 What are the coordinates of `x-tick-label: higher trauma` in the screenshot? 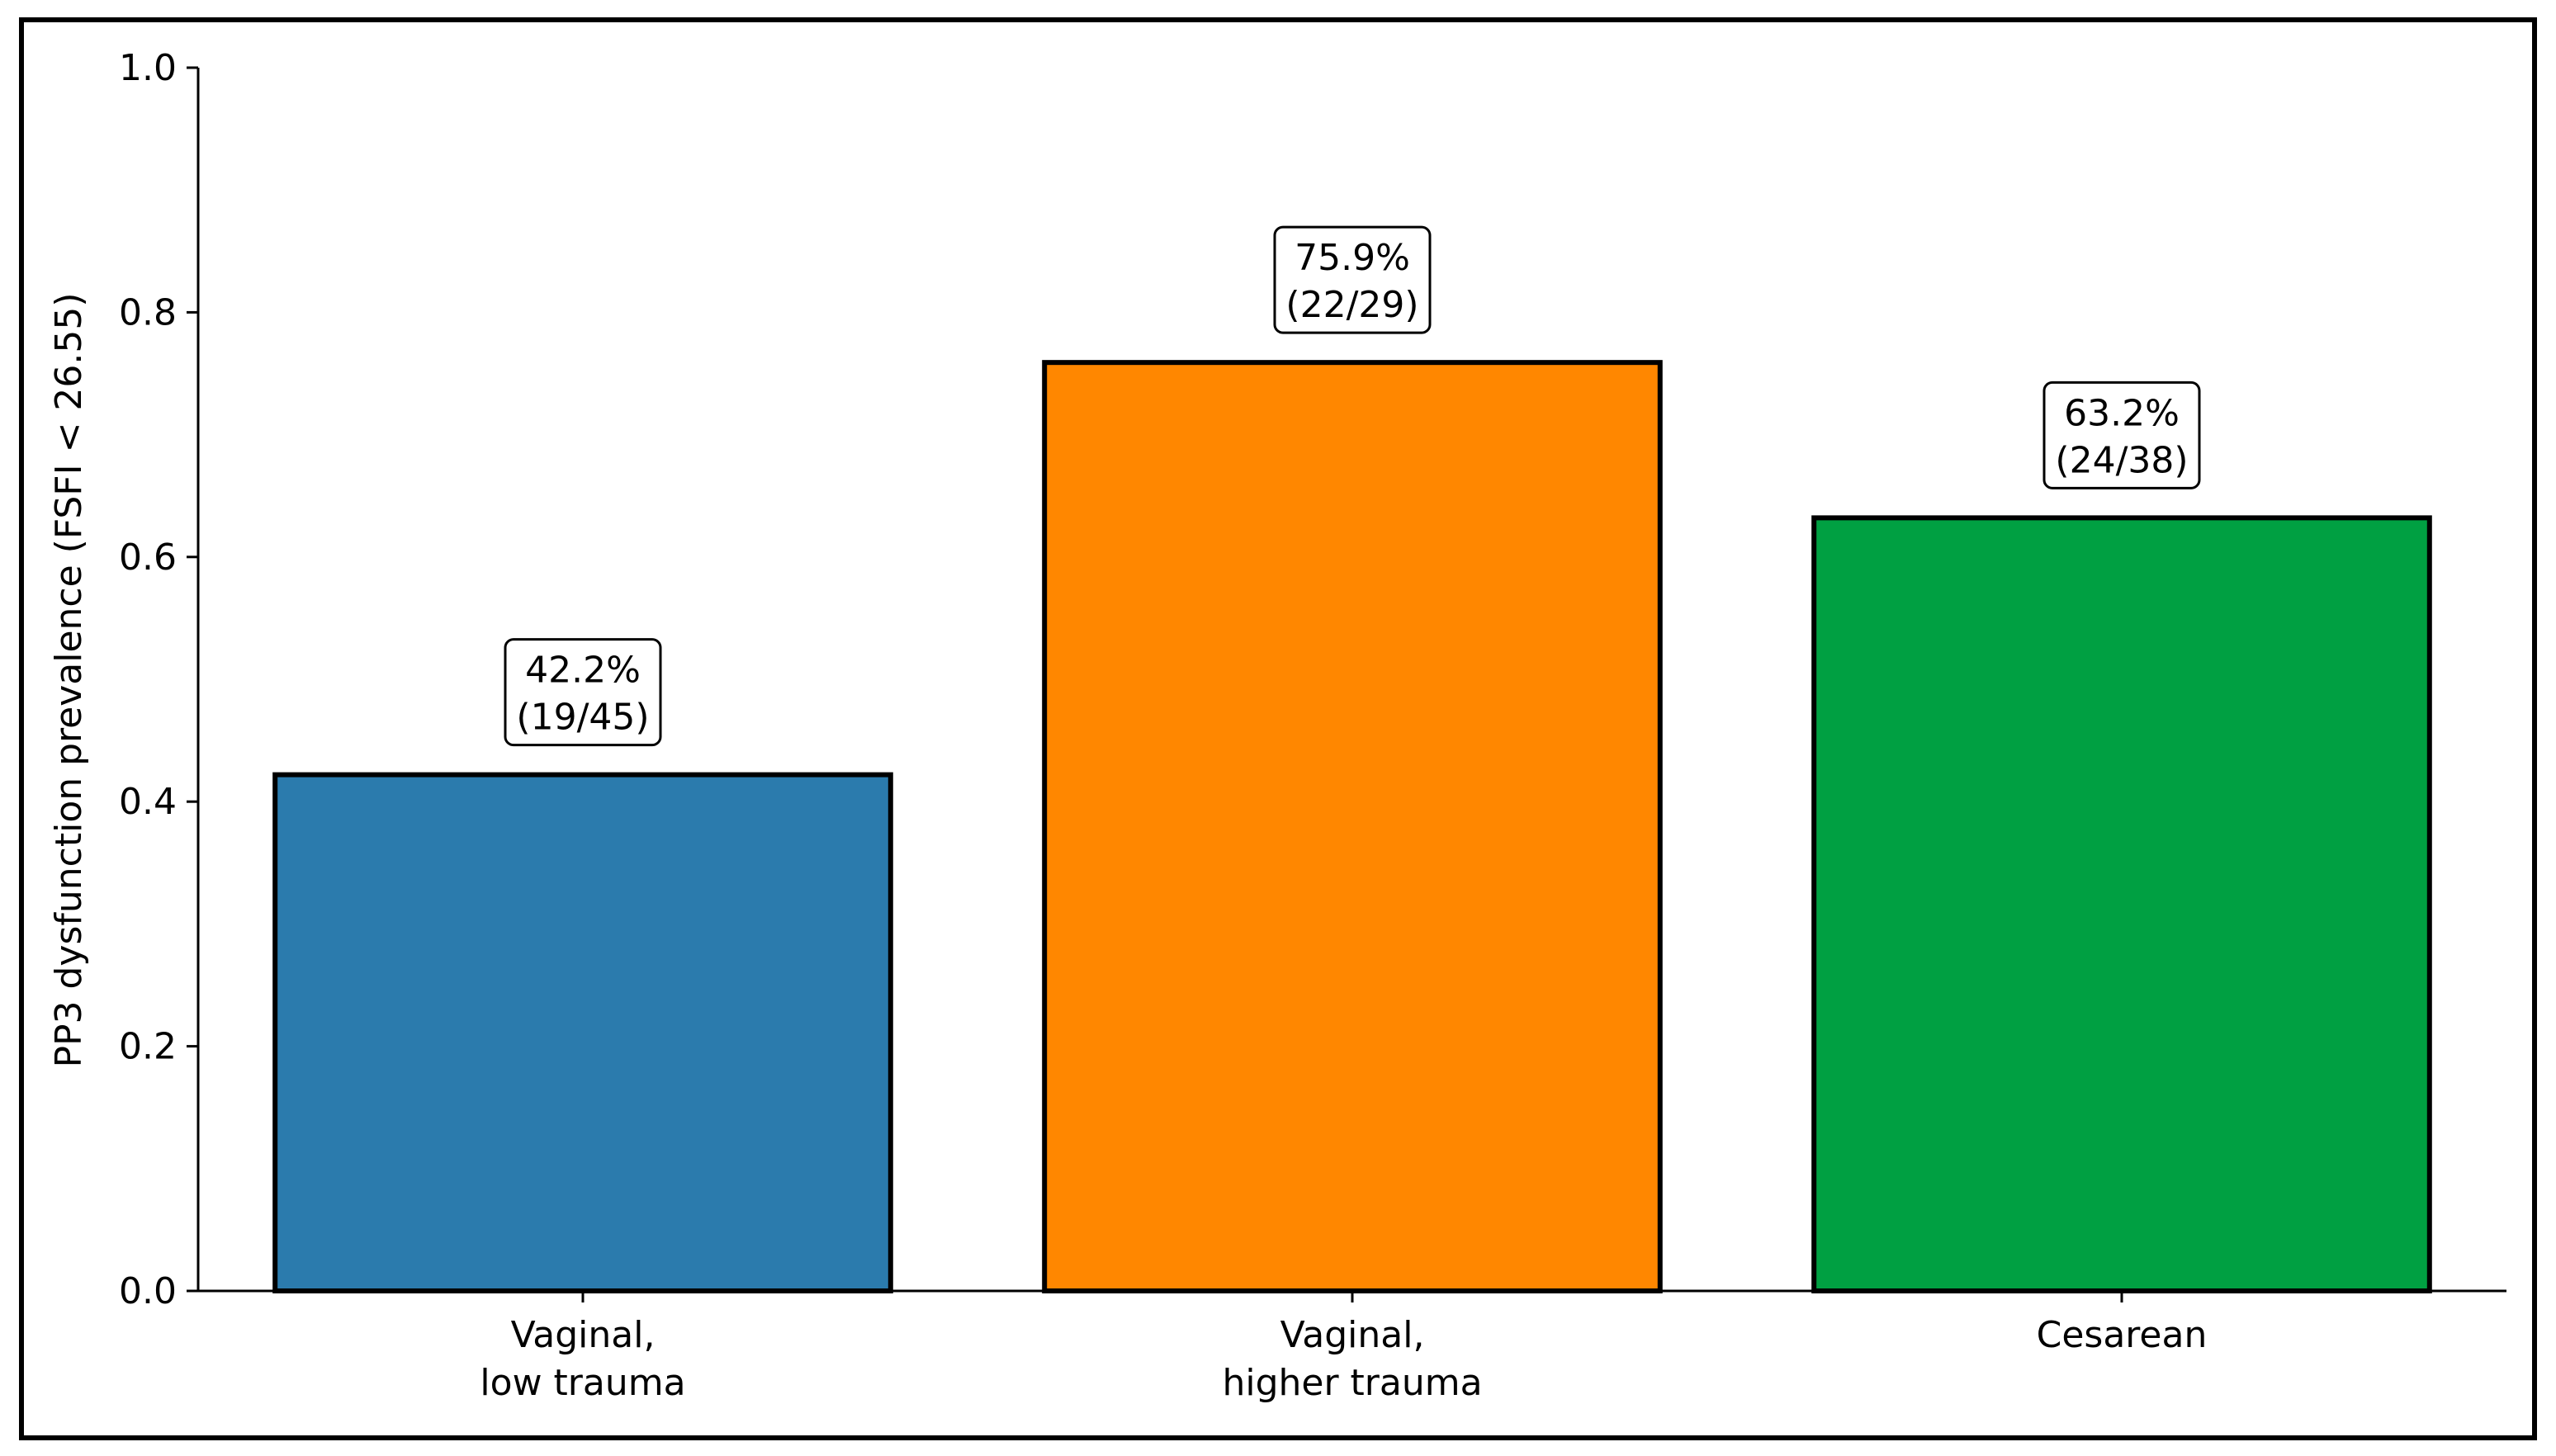 It's located at (1352, 1383).